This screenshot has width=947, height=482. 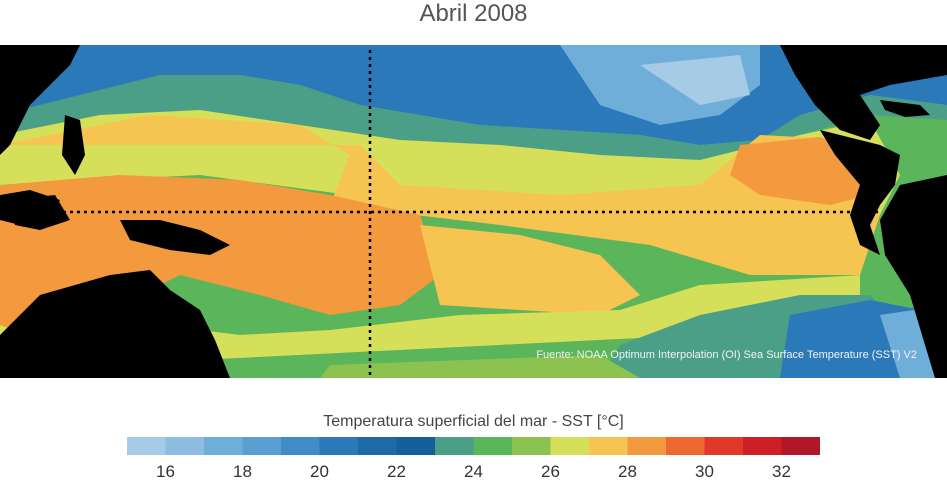 What do you see at coordinates (242, 471) in the screenshot?
I see `colorbar-tick-label: 18` at bounding box center [242, 471].